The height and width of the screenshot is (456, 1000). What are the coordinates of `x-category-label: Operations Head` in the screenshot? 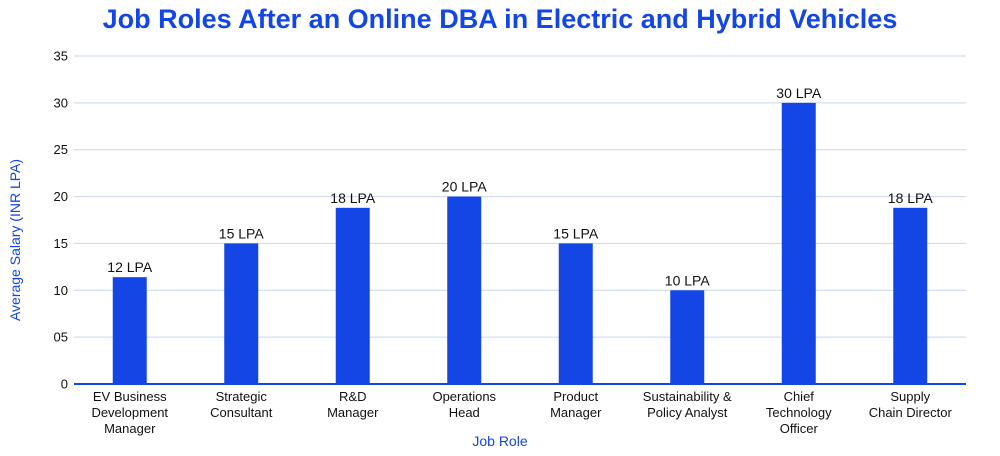 It's located at (464, 404).